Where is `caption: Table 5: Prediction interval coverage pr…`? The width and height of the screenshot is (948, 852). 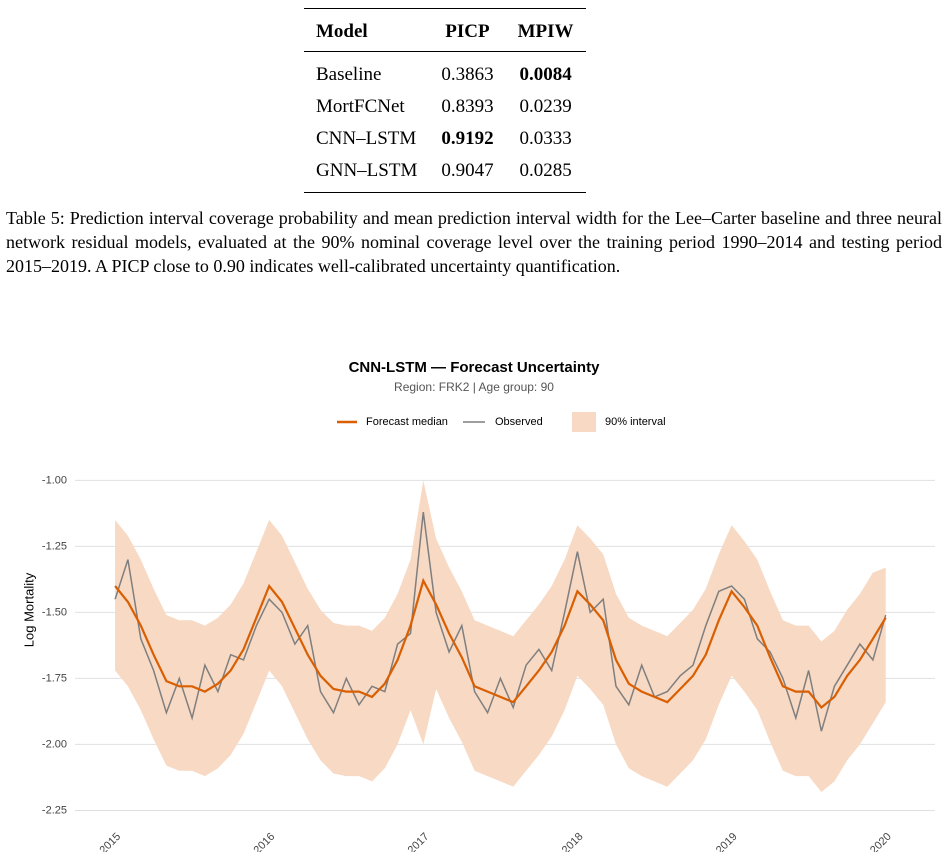 caption: Table 5: Prediction interval coverage pr… is located at coordinates (474, 242).